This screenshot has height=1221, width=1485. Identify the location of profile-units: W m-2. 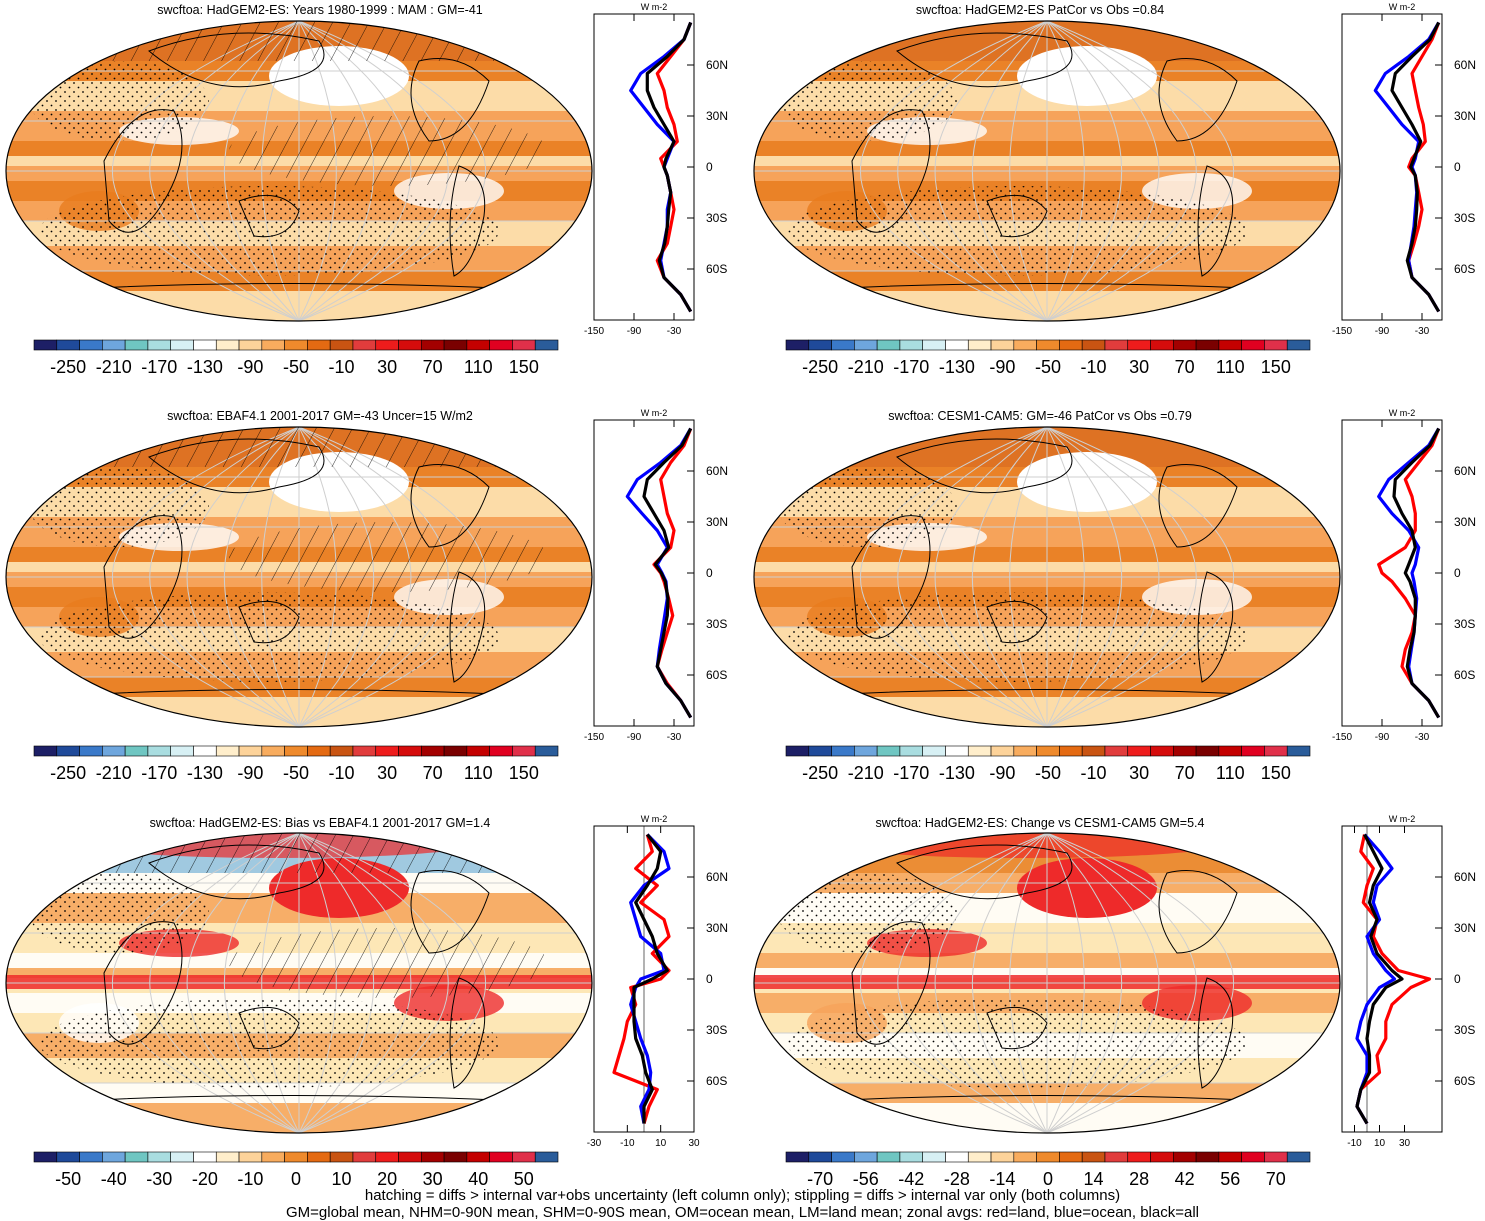
(1402, 7).